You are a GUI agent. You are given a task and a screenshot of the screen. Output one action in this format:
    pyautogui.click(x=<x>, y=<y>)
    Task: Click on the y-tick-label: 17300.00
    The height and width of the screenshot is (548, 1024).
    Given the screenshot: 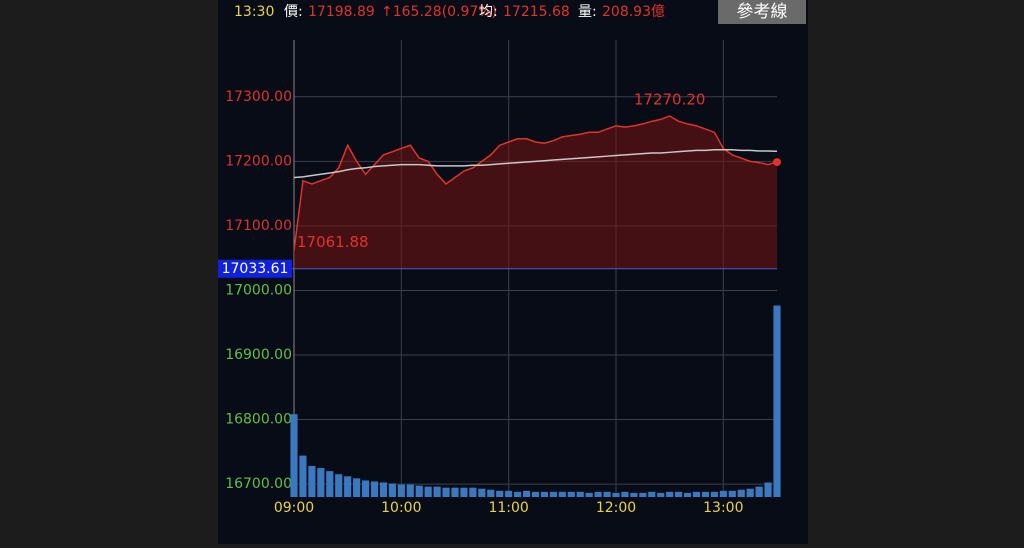 What is the action you would take?
    pyautogui.click(x=258, y=97)
    